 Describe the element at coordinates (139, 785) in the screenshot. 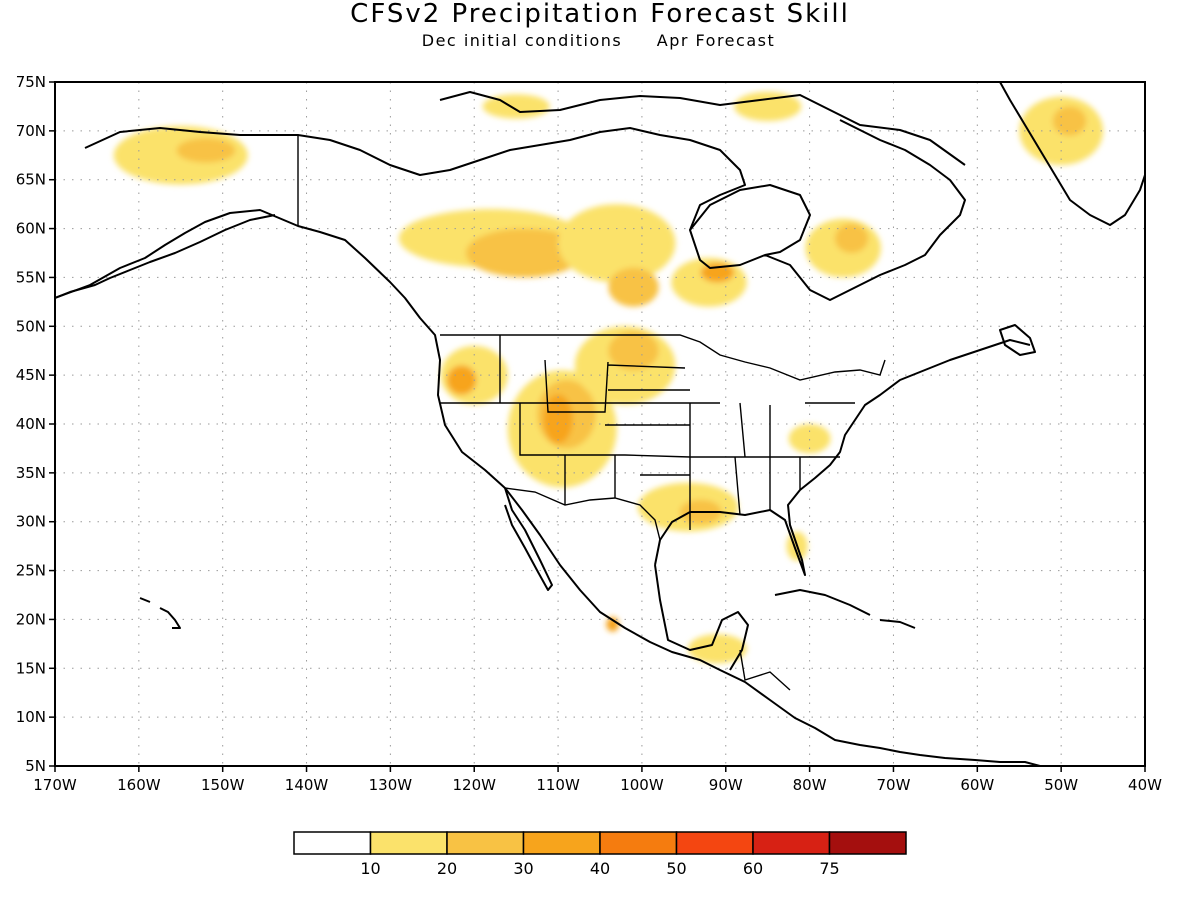

I see `lon-tick-label: 160W` at that location.